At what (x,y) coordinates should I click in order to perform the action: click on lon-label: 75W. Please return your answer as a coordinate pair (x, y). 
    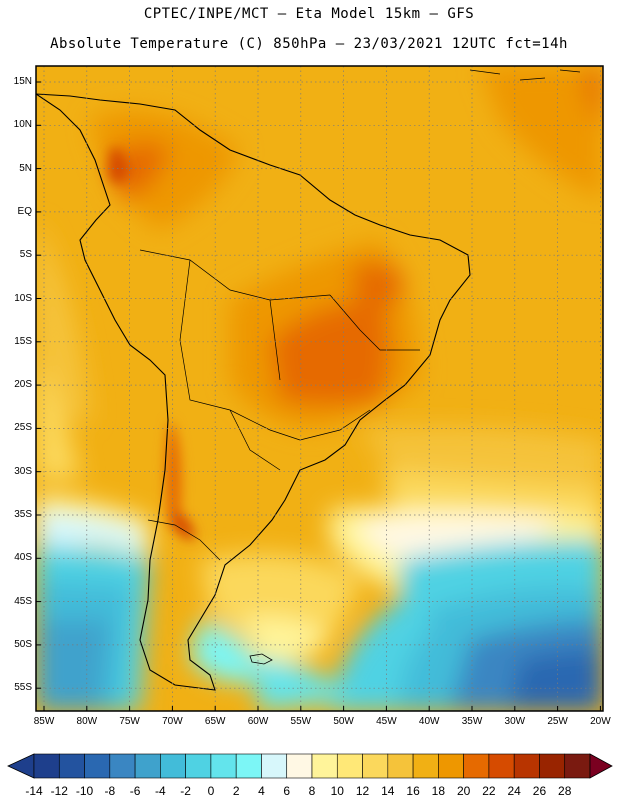
    Looking at the image, I should click on (129, 721).